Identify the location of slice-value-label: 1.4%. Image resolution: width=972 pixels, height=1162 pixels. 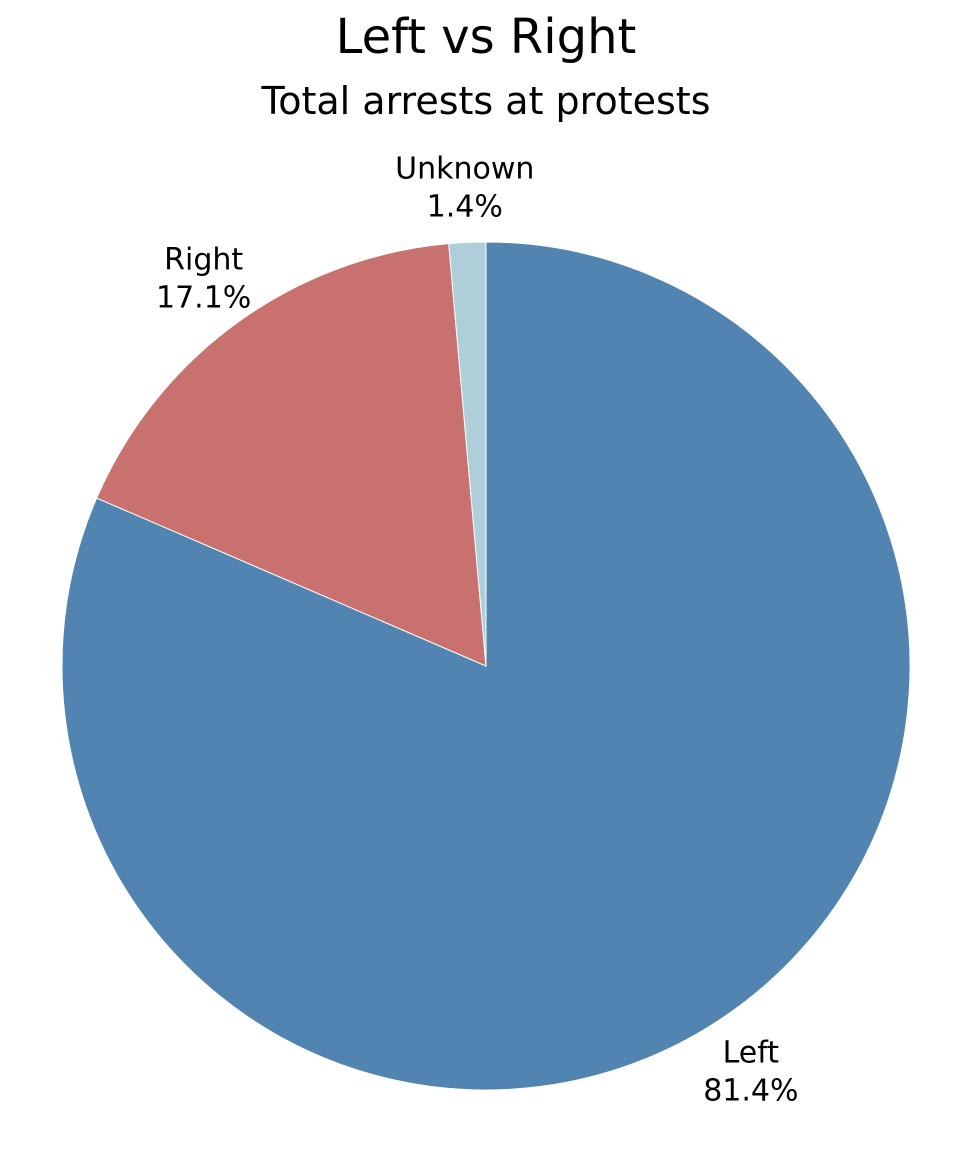
(465, 206).